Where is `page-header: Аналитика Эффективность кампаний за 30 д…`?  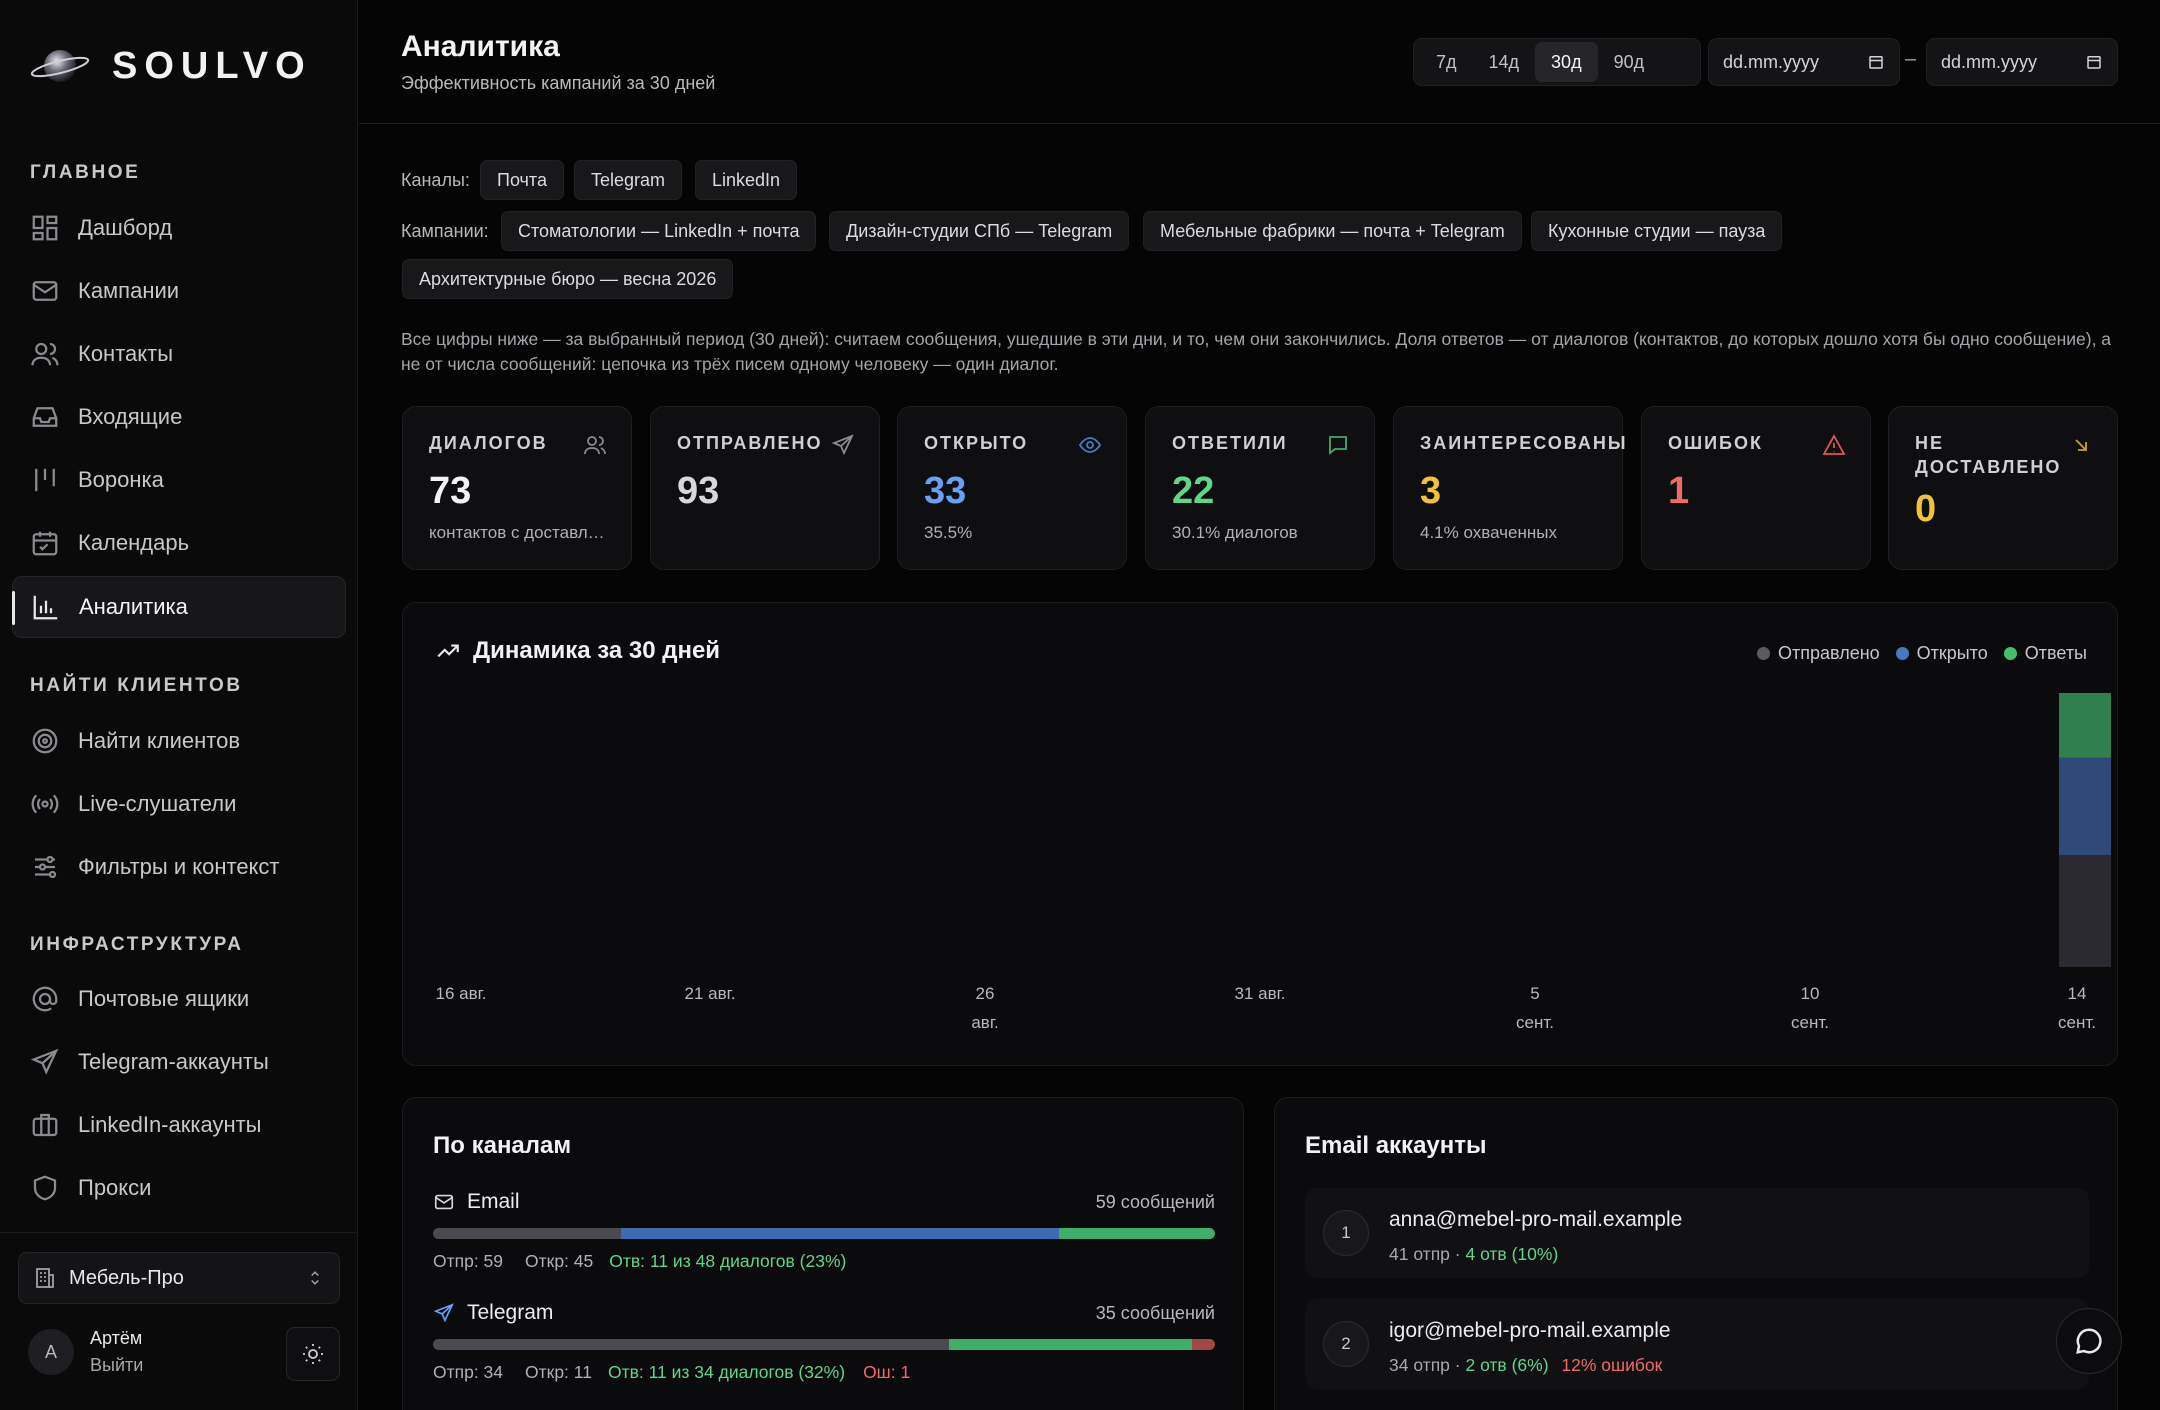
page-header: Аналитика Эффективность кампаний за 30 д… is located at coordinates (1259, 62).